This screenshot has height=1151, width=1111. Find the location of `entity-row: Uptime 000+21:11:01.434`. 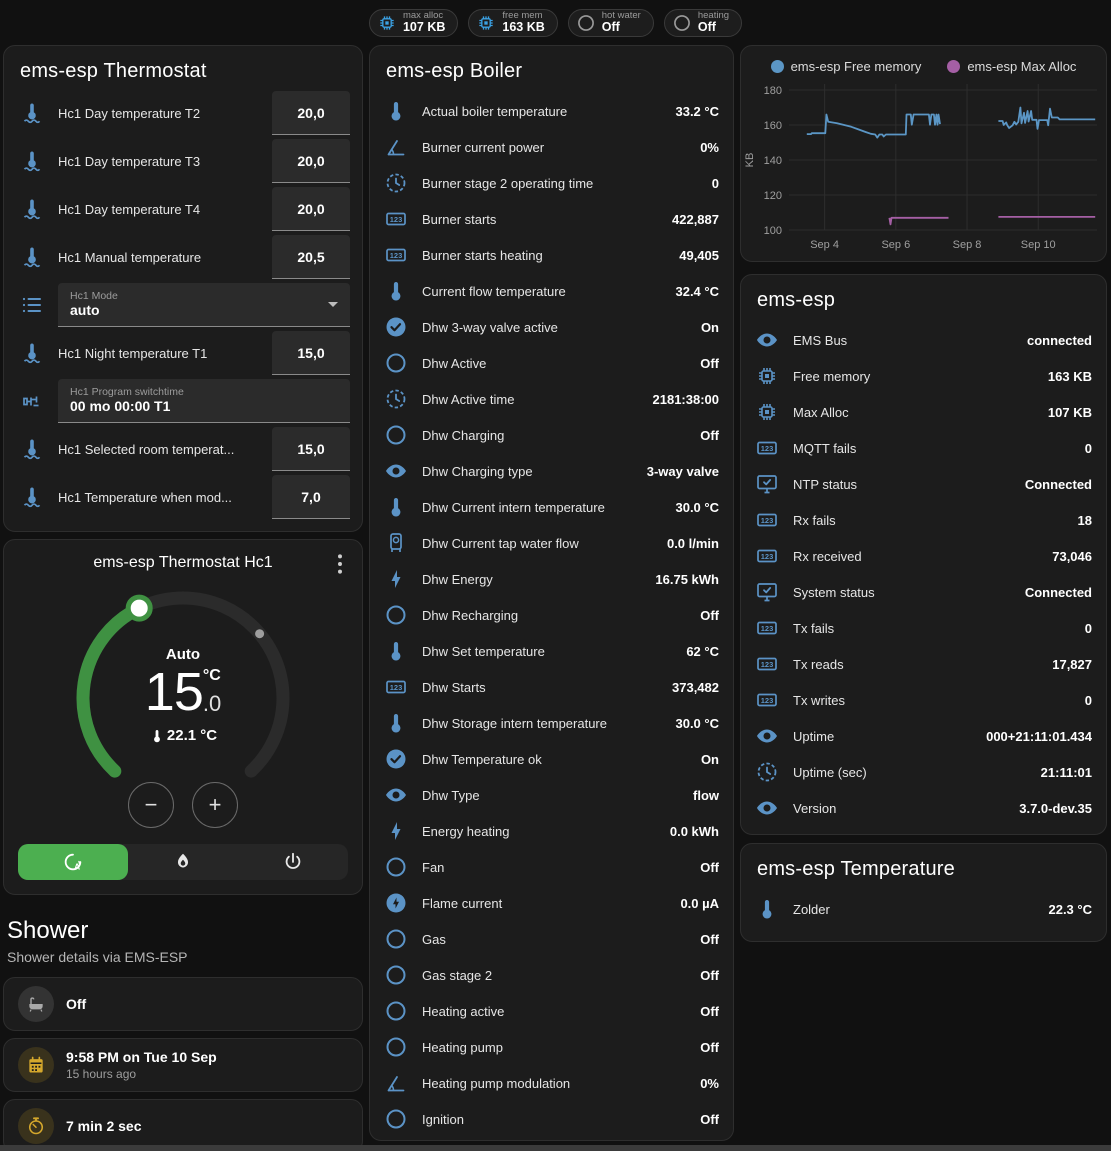

entity-row: Uptime 000+21:11:01.434 is located at coordinates (923, 736).